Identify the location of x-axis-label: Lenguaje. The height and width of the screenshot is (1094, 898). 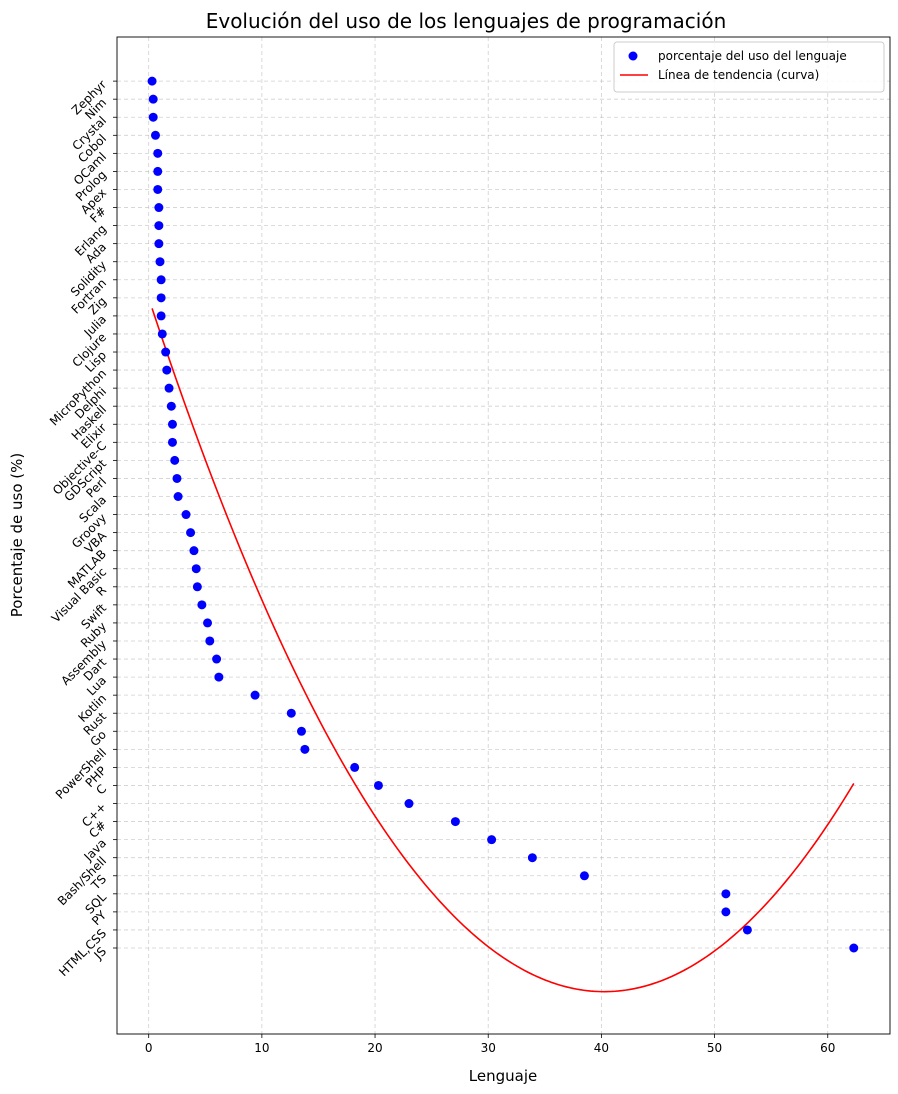
(503, 1076).